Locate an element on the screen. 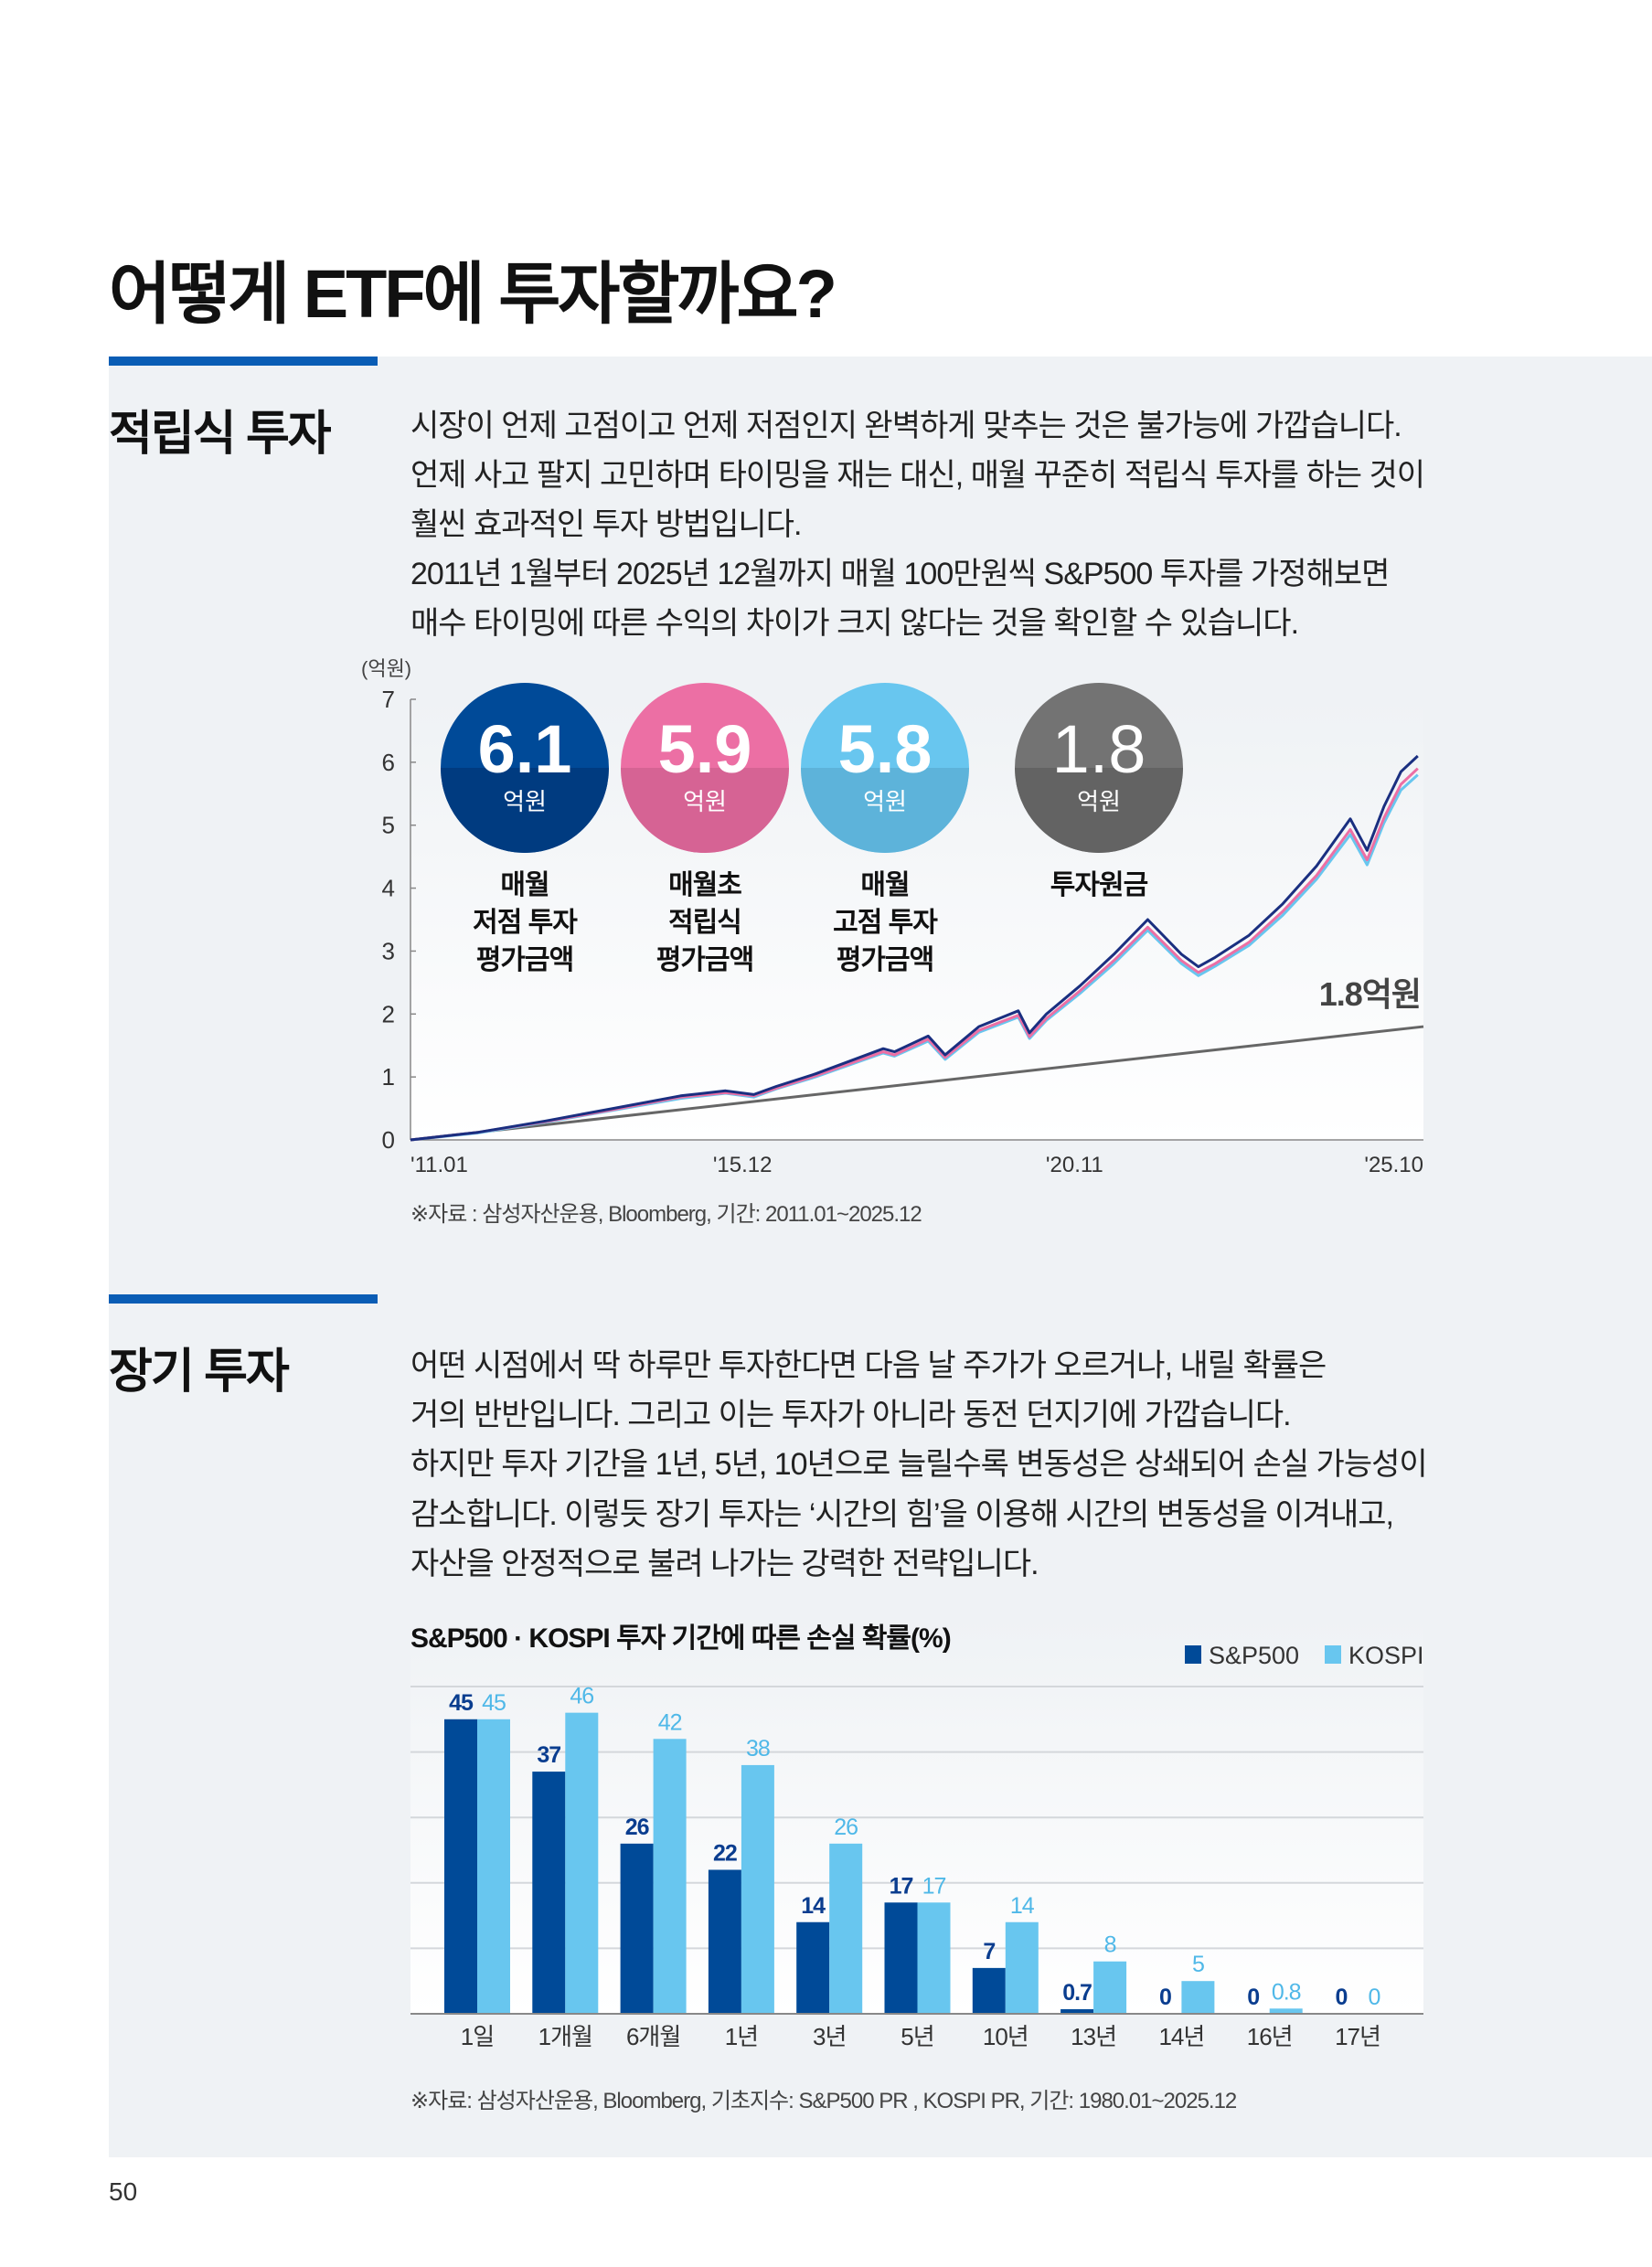 The image size is (1652, 2267). y-axis-unit: (억원) is located at coordinates (386, 668).